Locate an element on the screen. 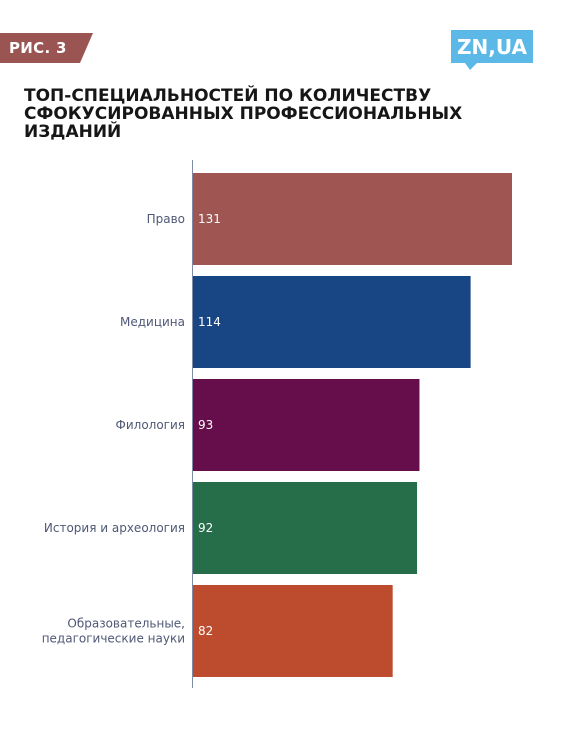 The image size is (563, 730). logo-background is located at coordinates (492, 50).